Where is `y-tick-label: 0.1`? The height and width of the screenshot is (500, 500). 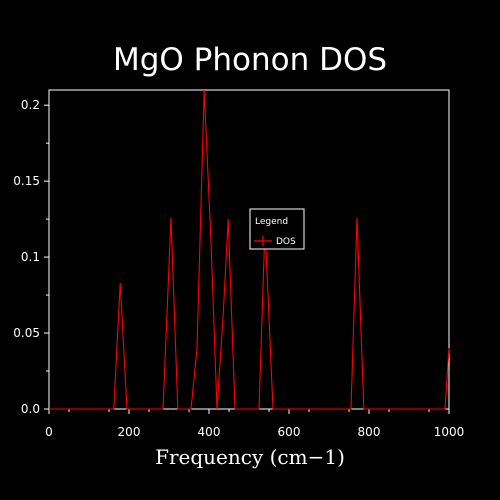 y-tick-label: 0.1 is located at coordinates (30, 257).